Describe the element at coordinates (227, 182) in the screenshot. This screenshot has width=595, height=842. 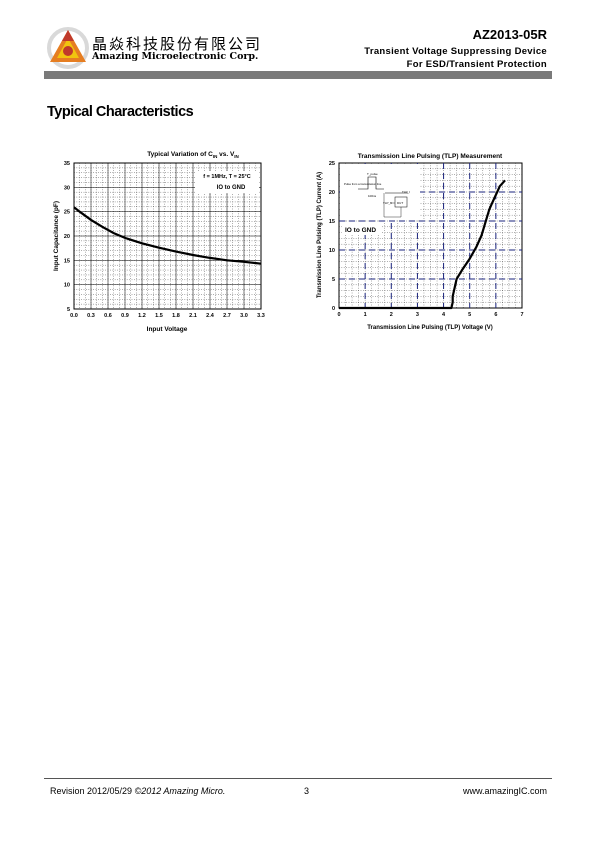
I see `chart1-annotation-box` at that location.